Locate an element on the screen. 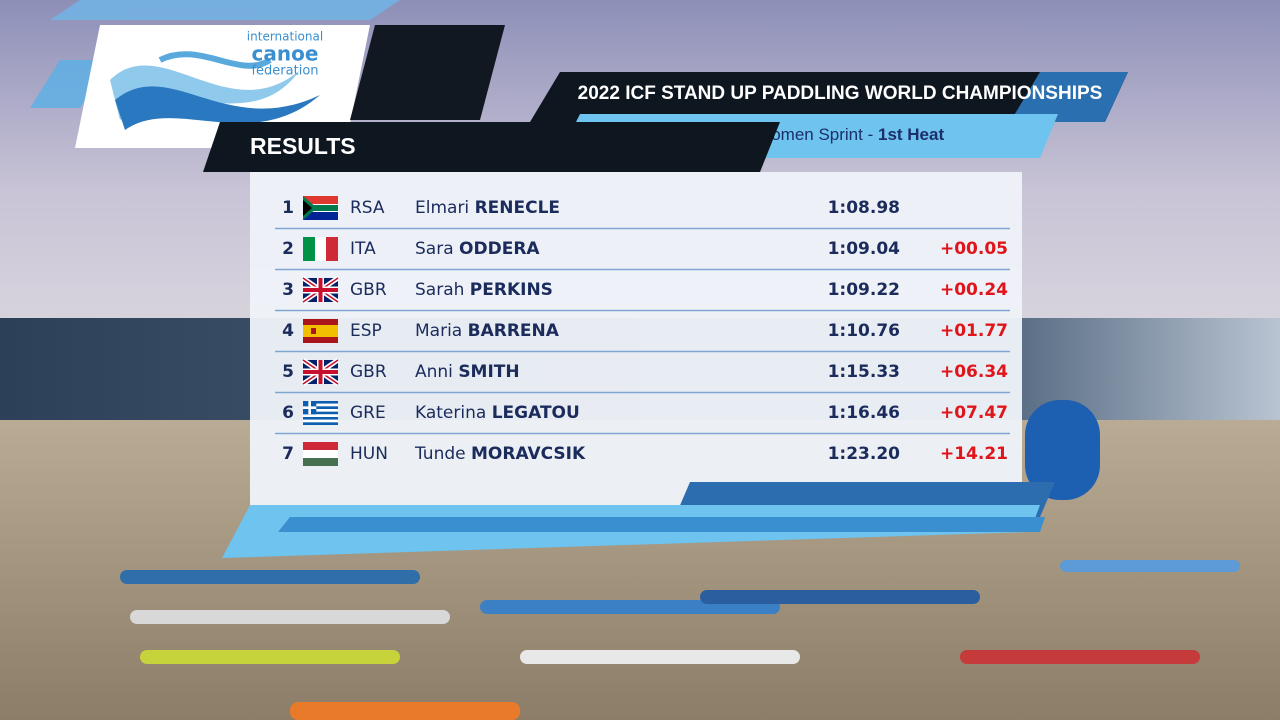 This screenshot has width=1280, height=720. athlete-name: Maria BARRENA is located at coordinates (487, 331).